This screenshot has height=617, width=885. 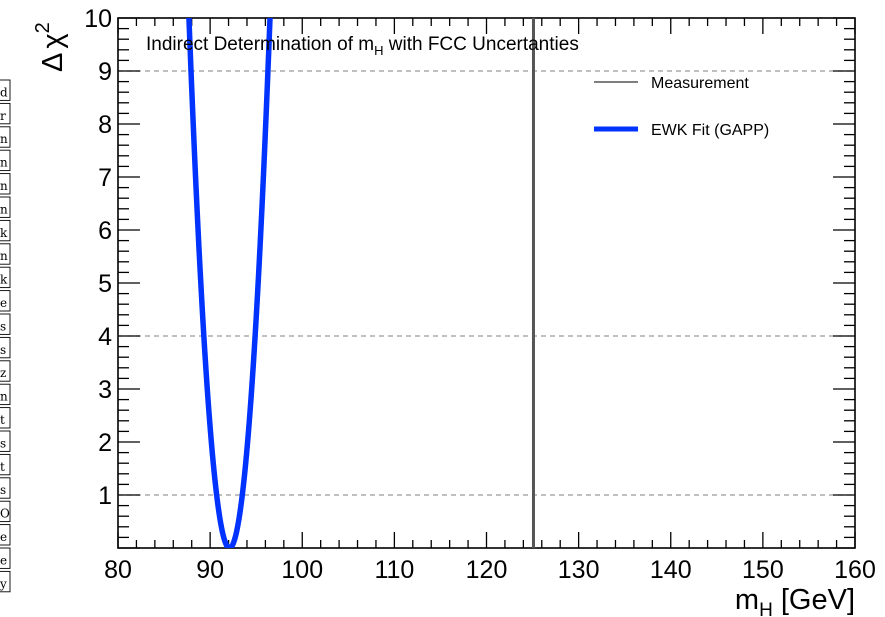 What do you see at coordinates (43, 27) in the screenshot?
I see `y-axis-title-superscript: 2` at bounding box center [43, 27].